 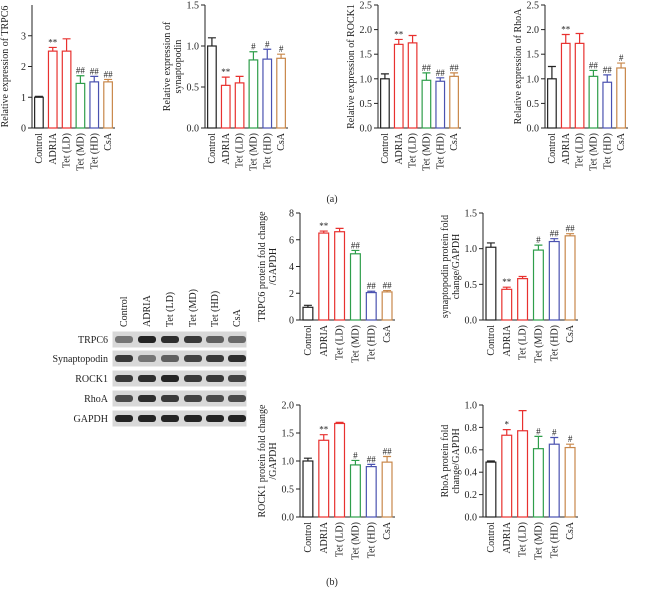 What do you see at coordinates (533, 104) in the screenshot?
I see `y-tick-label: 0.5` at bounding box center [533, 104].